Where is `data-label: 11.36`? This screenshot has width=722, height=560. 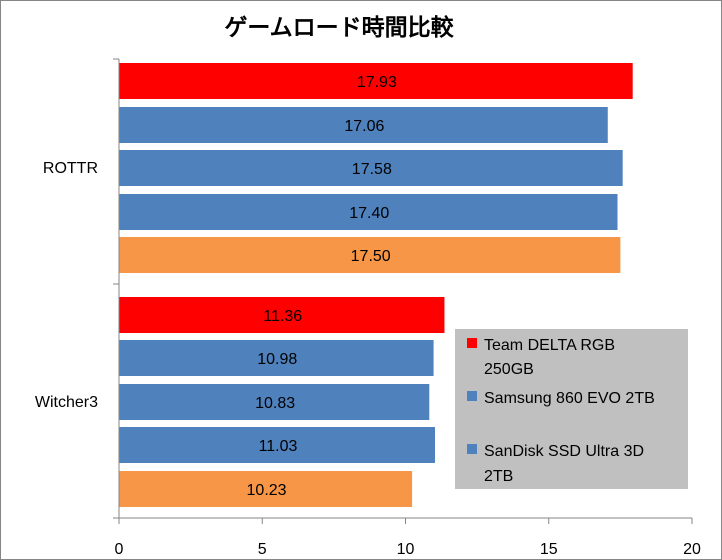 data-label: 11.36 is located at coordinates (282, 316).